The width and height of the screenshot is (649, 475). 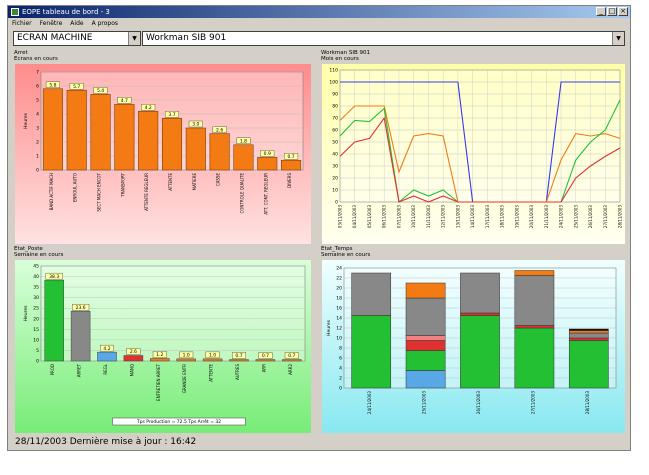 I want to click on menu-aide: Aide, so click(x=77, y=23).